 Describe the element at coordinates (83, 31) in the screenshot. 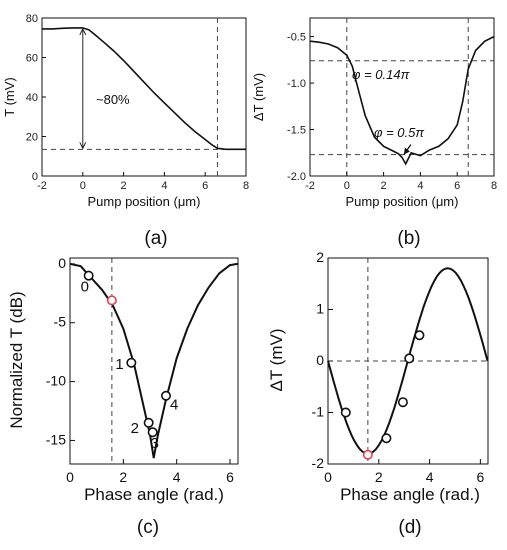

I see `panel-a-arrow-head-top` at that location.